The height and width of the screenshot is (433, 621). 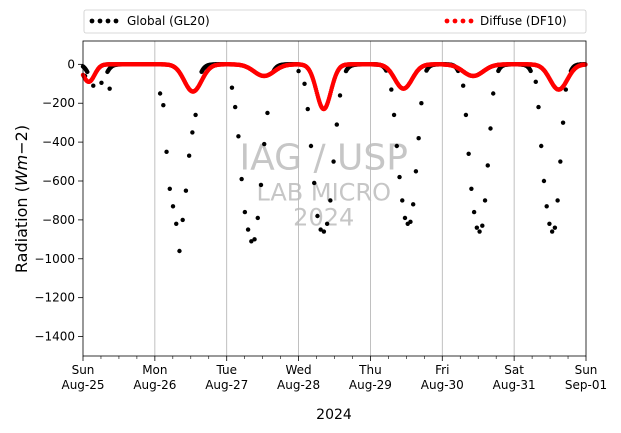 I want to click on x-axis-label: 2024, so click(x=334, y=415).